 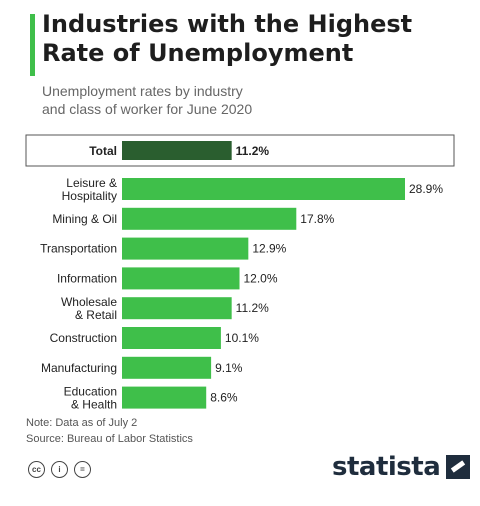 What do you see at coordinates (89, 308) in the screenshot?
I see `category-label: Wholesale & Retail` at bounding box center [89, 308].